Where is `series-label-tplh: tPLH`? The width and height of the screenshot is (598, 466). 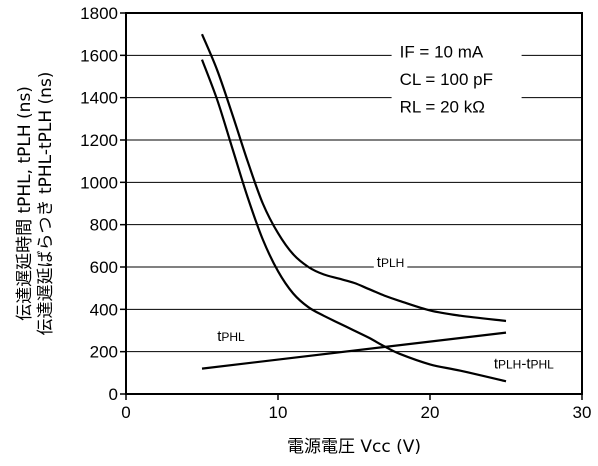 series-label-tplh: tPLH is located at coordinates (391, 262).